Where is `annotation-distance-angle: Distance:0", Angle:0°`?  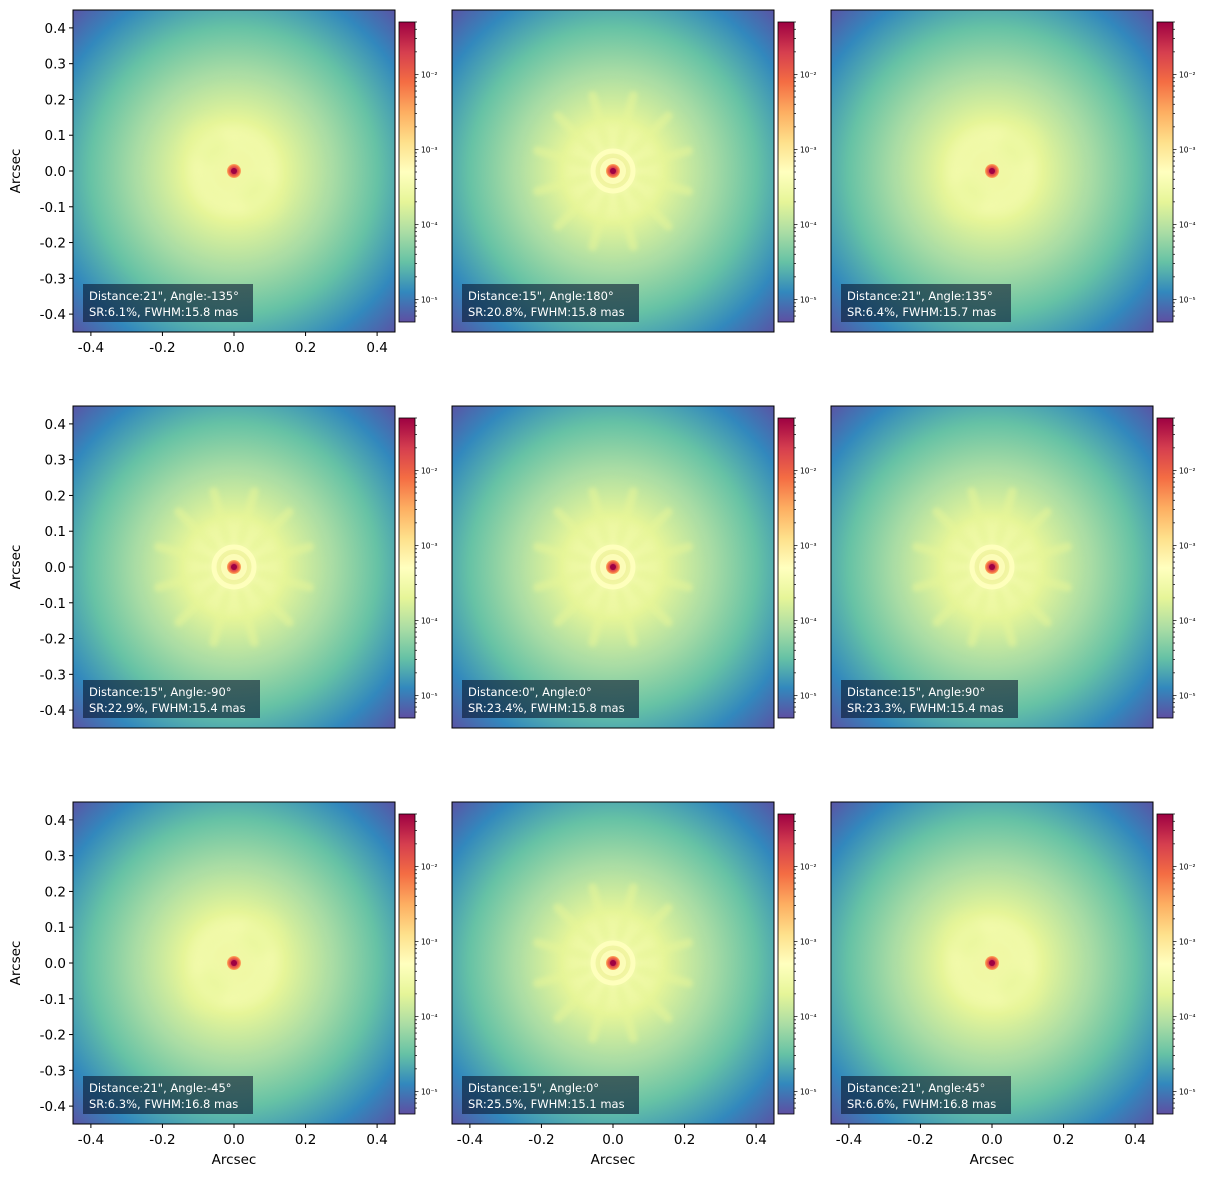
annotation-distance-angle: Distance:0", Angle:0° is located at coordinates (530, 692).